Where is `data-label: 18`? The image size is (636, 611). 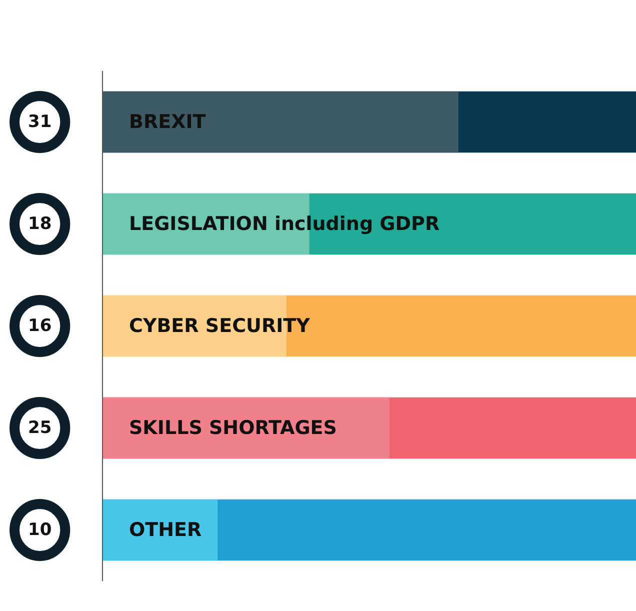 data-label: 18 is located at coordinates (40, 224).